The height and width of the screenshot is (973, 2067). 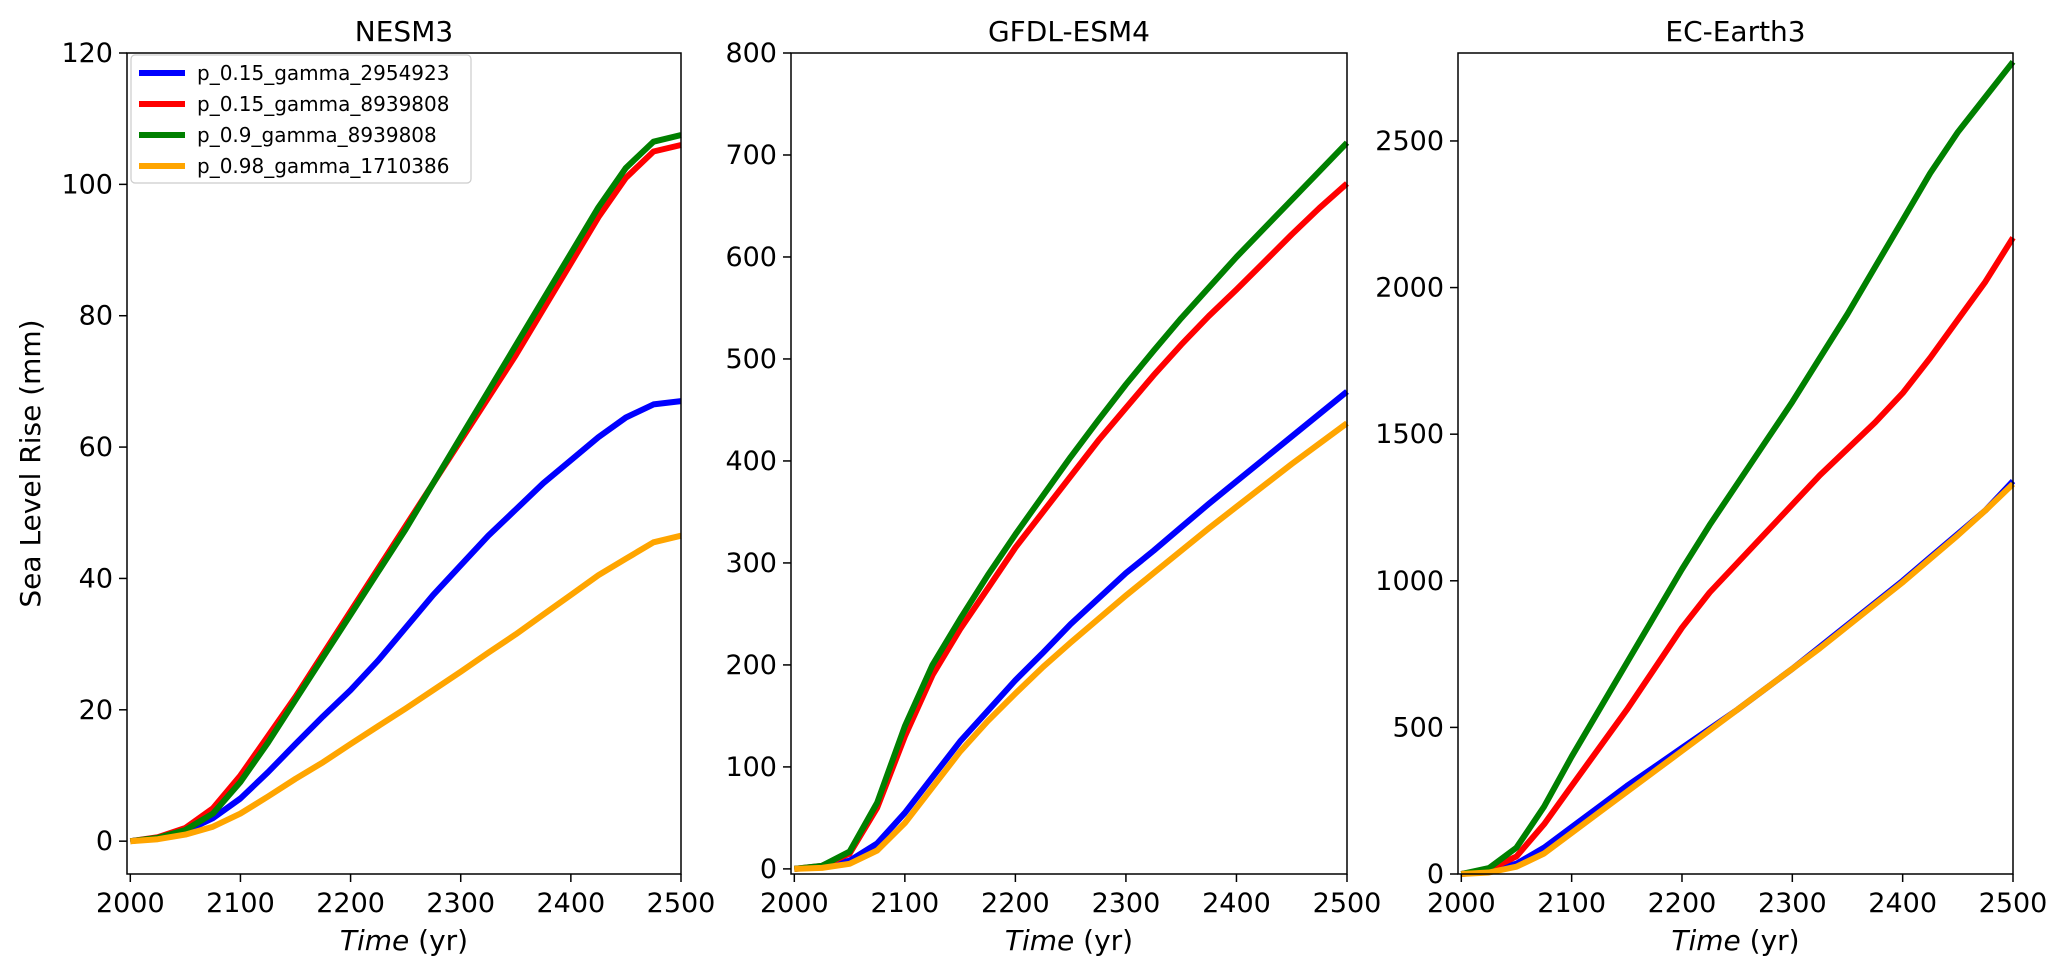 I want to click on y-tick-label: 20, so click(x=96, y=710).